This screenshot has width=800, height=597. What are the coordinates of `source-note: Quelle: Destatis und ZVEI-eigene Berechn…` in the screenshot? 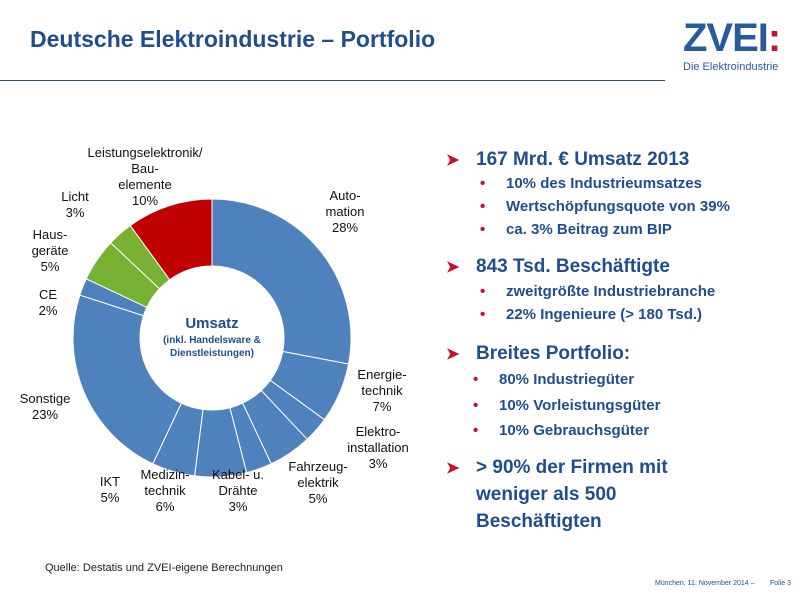 It's located at (164, 568).